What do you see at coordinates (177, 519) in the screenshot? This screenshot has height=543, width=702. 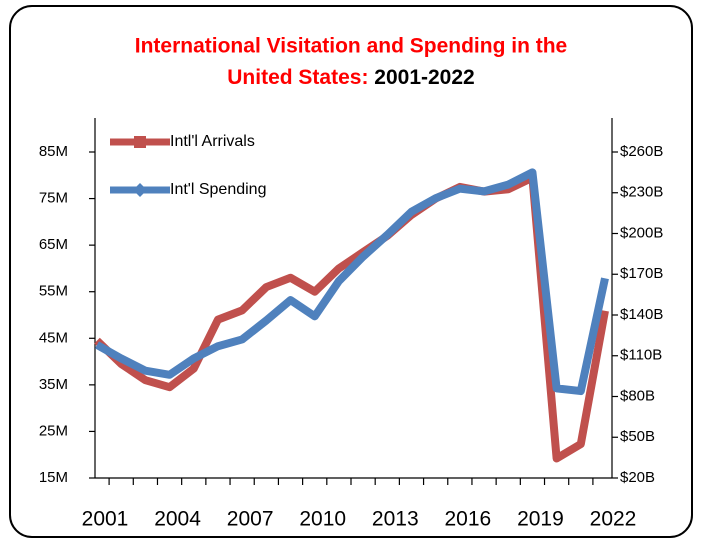 I see `x-tick-label: 2004` at bounding box center [177, 519].